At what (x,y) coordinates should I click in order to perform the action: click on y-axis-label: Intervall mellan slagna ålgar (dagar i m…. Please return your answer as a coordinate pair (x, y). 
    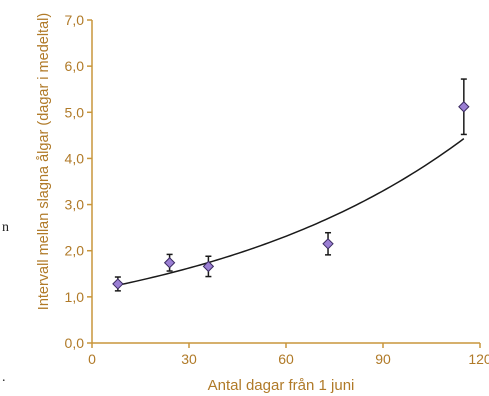
    Looking at the image, I should click on (44, 161).